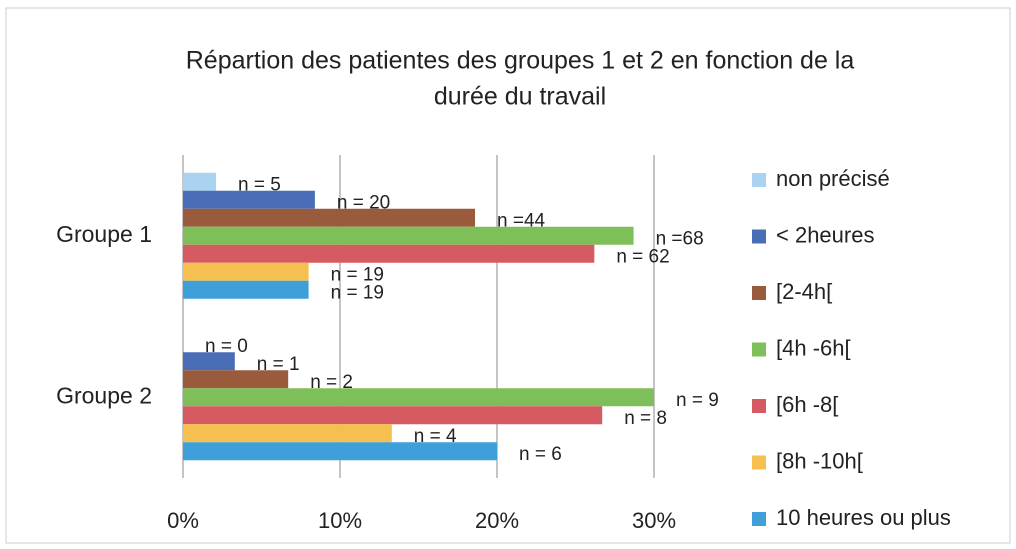 This screenshot has width=1016, height=549. What do you see at coordinates (363, 202) in the screenshot?
I see `data-label: n = 20` at bounding box center [363, 202].